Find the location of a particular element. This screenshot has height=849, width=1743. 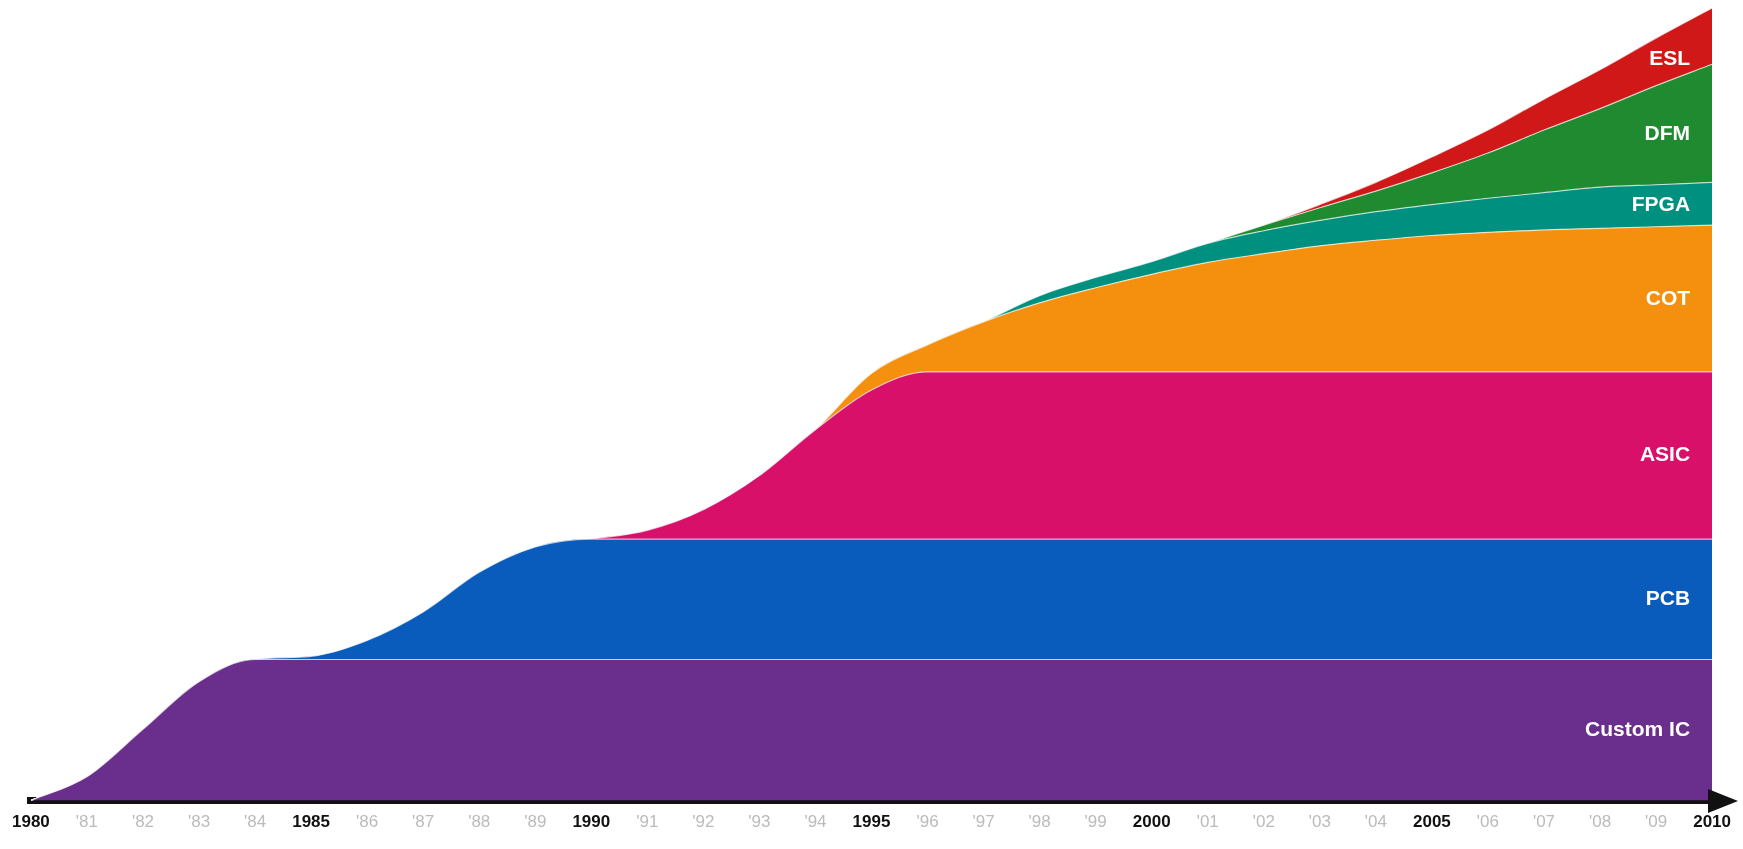

x-tick-label: '06 is located at coordinates (1488, 822).